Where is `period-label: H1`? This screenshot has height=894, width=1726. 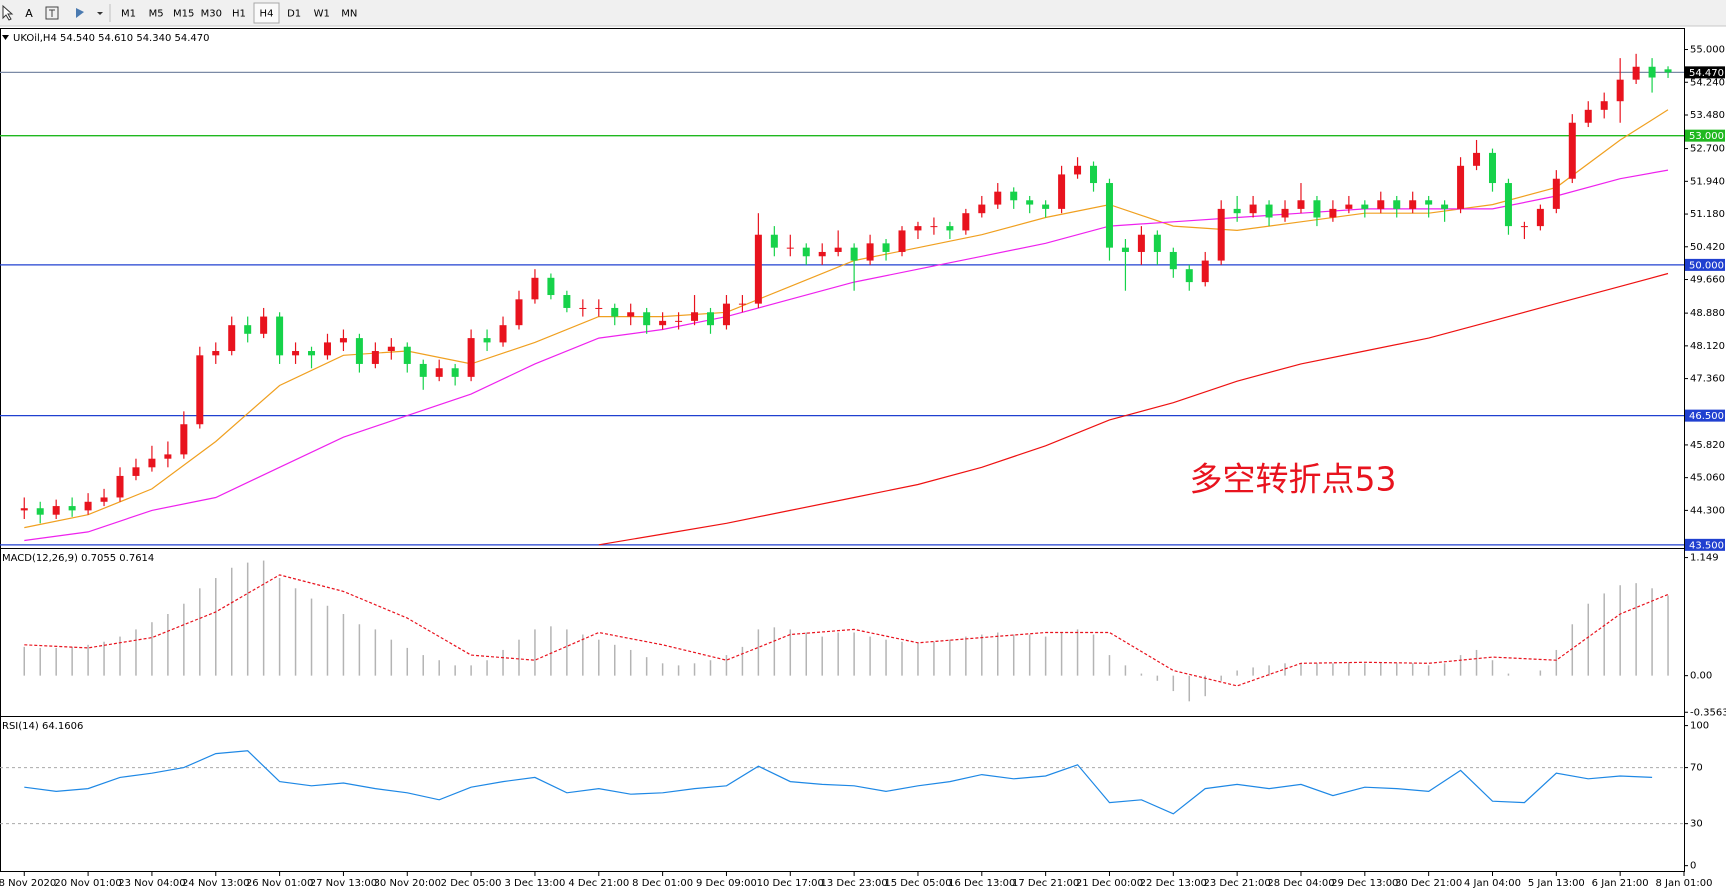
period-label: H1 is located at coordinates (239, 14).